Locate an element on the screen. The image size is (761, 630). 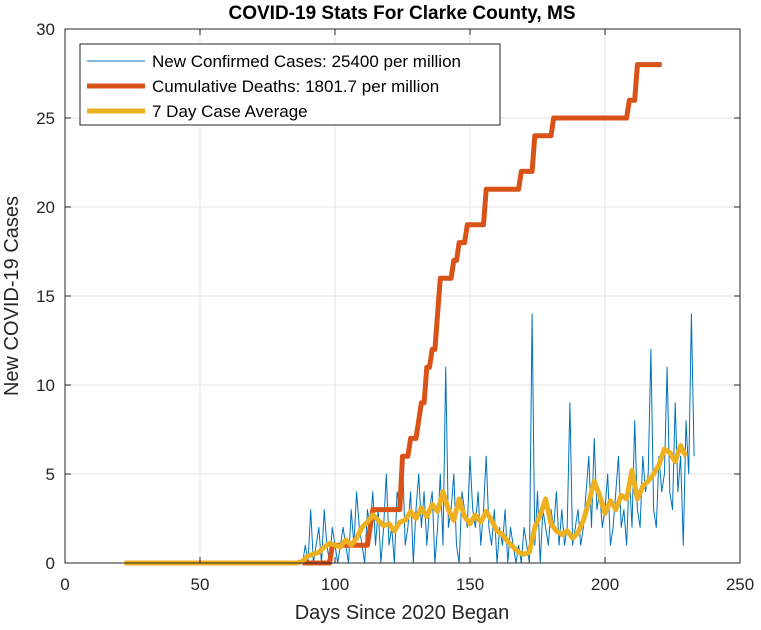
y-tick-label: 25 is located at coordinates (45, 118).